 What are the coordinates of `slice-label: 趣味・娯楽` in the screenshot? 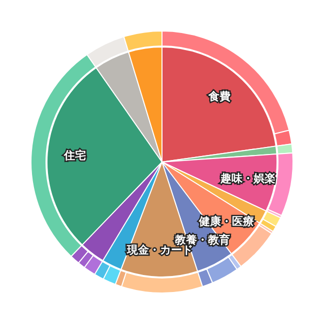 It's located at (247, 179).